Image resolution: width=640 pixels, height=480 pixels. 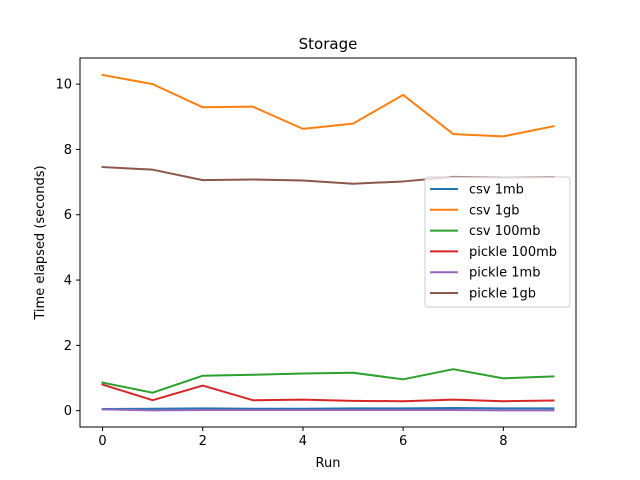 I want to click on y-axis: 0 2 4 6 8 10, so click(x=67, y=248).